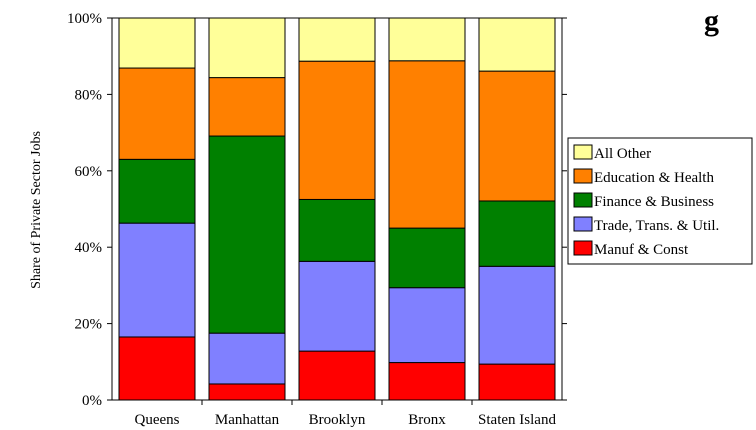  What do you see at coordinates (89, 325) in the screenshot?
I see `y-tick-label: 20%` at bounding box center [89, 325].